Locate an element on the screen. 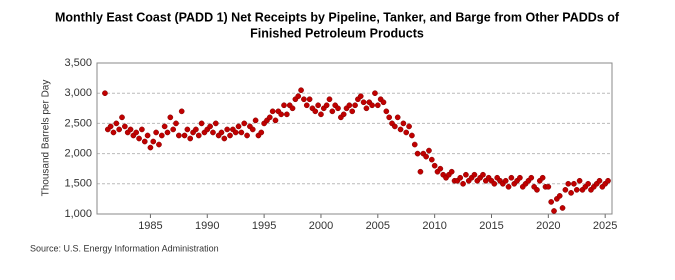 Image resolution: width=675 pixels, height=280 pixels. x-tick-label: 1990 is located at coordinates (207, 226).